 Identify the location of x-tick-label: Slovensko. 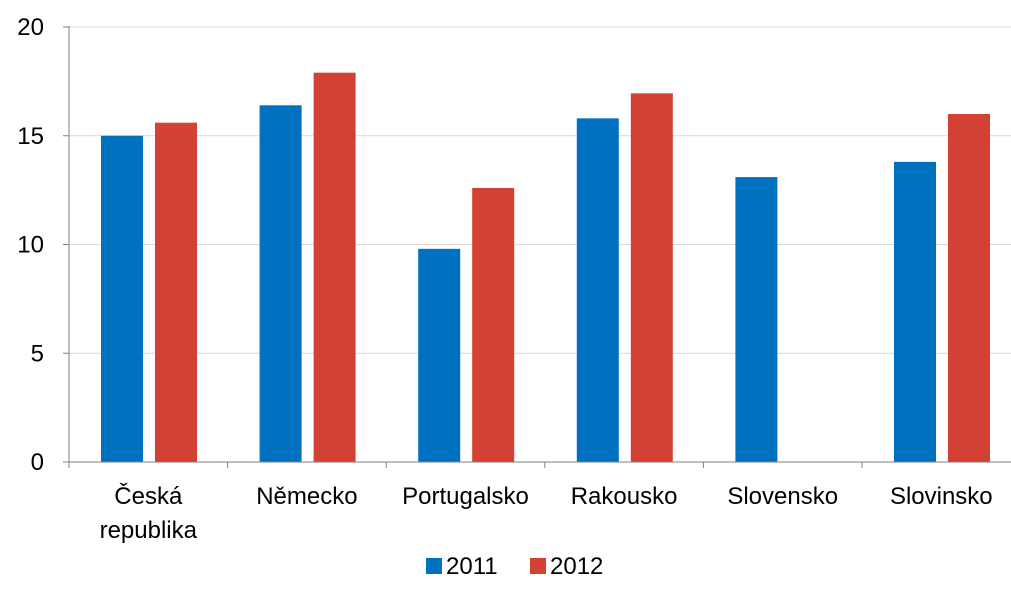
(782, 496).